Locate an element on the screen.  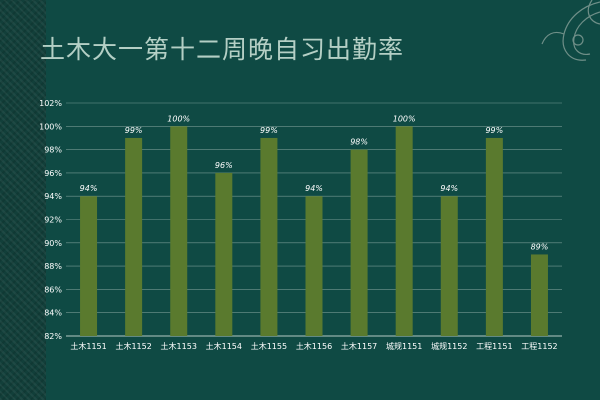
x-tick-label: 土木1157 is located at coordinates (359, 346).